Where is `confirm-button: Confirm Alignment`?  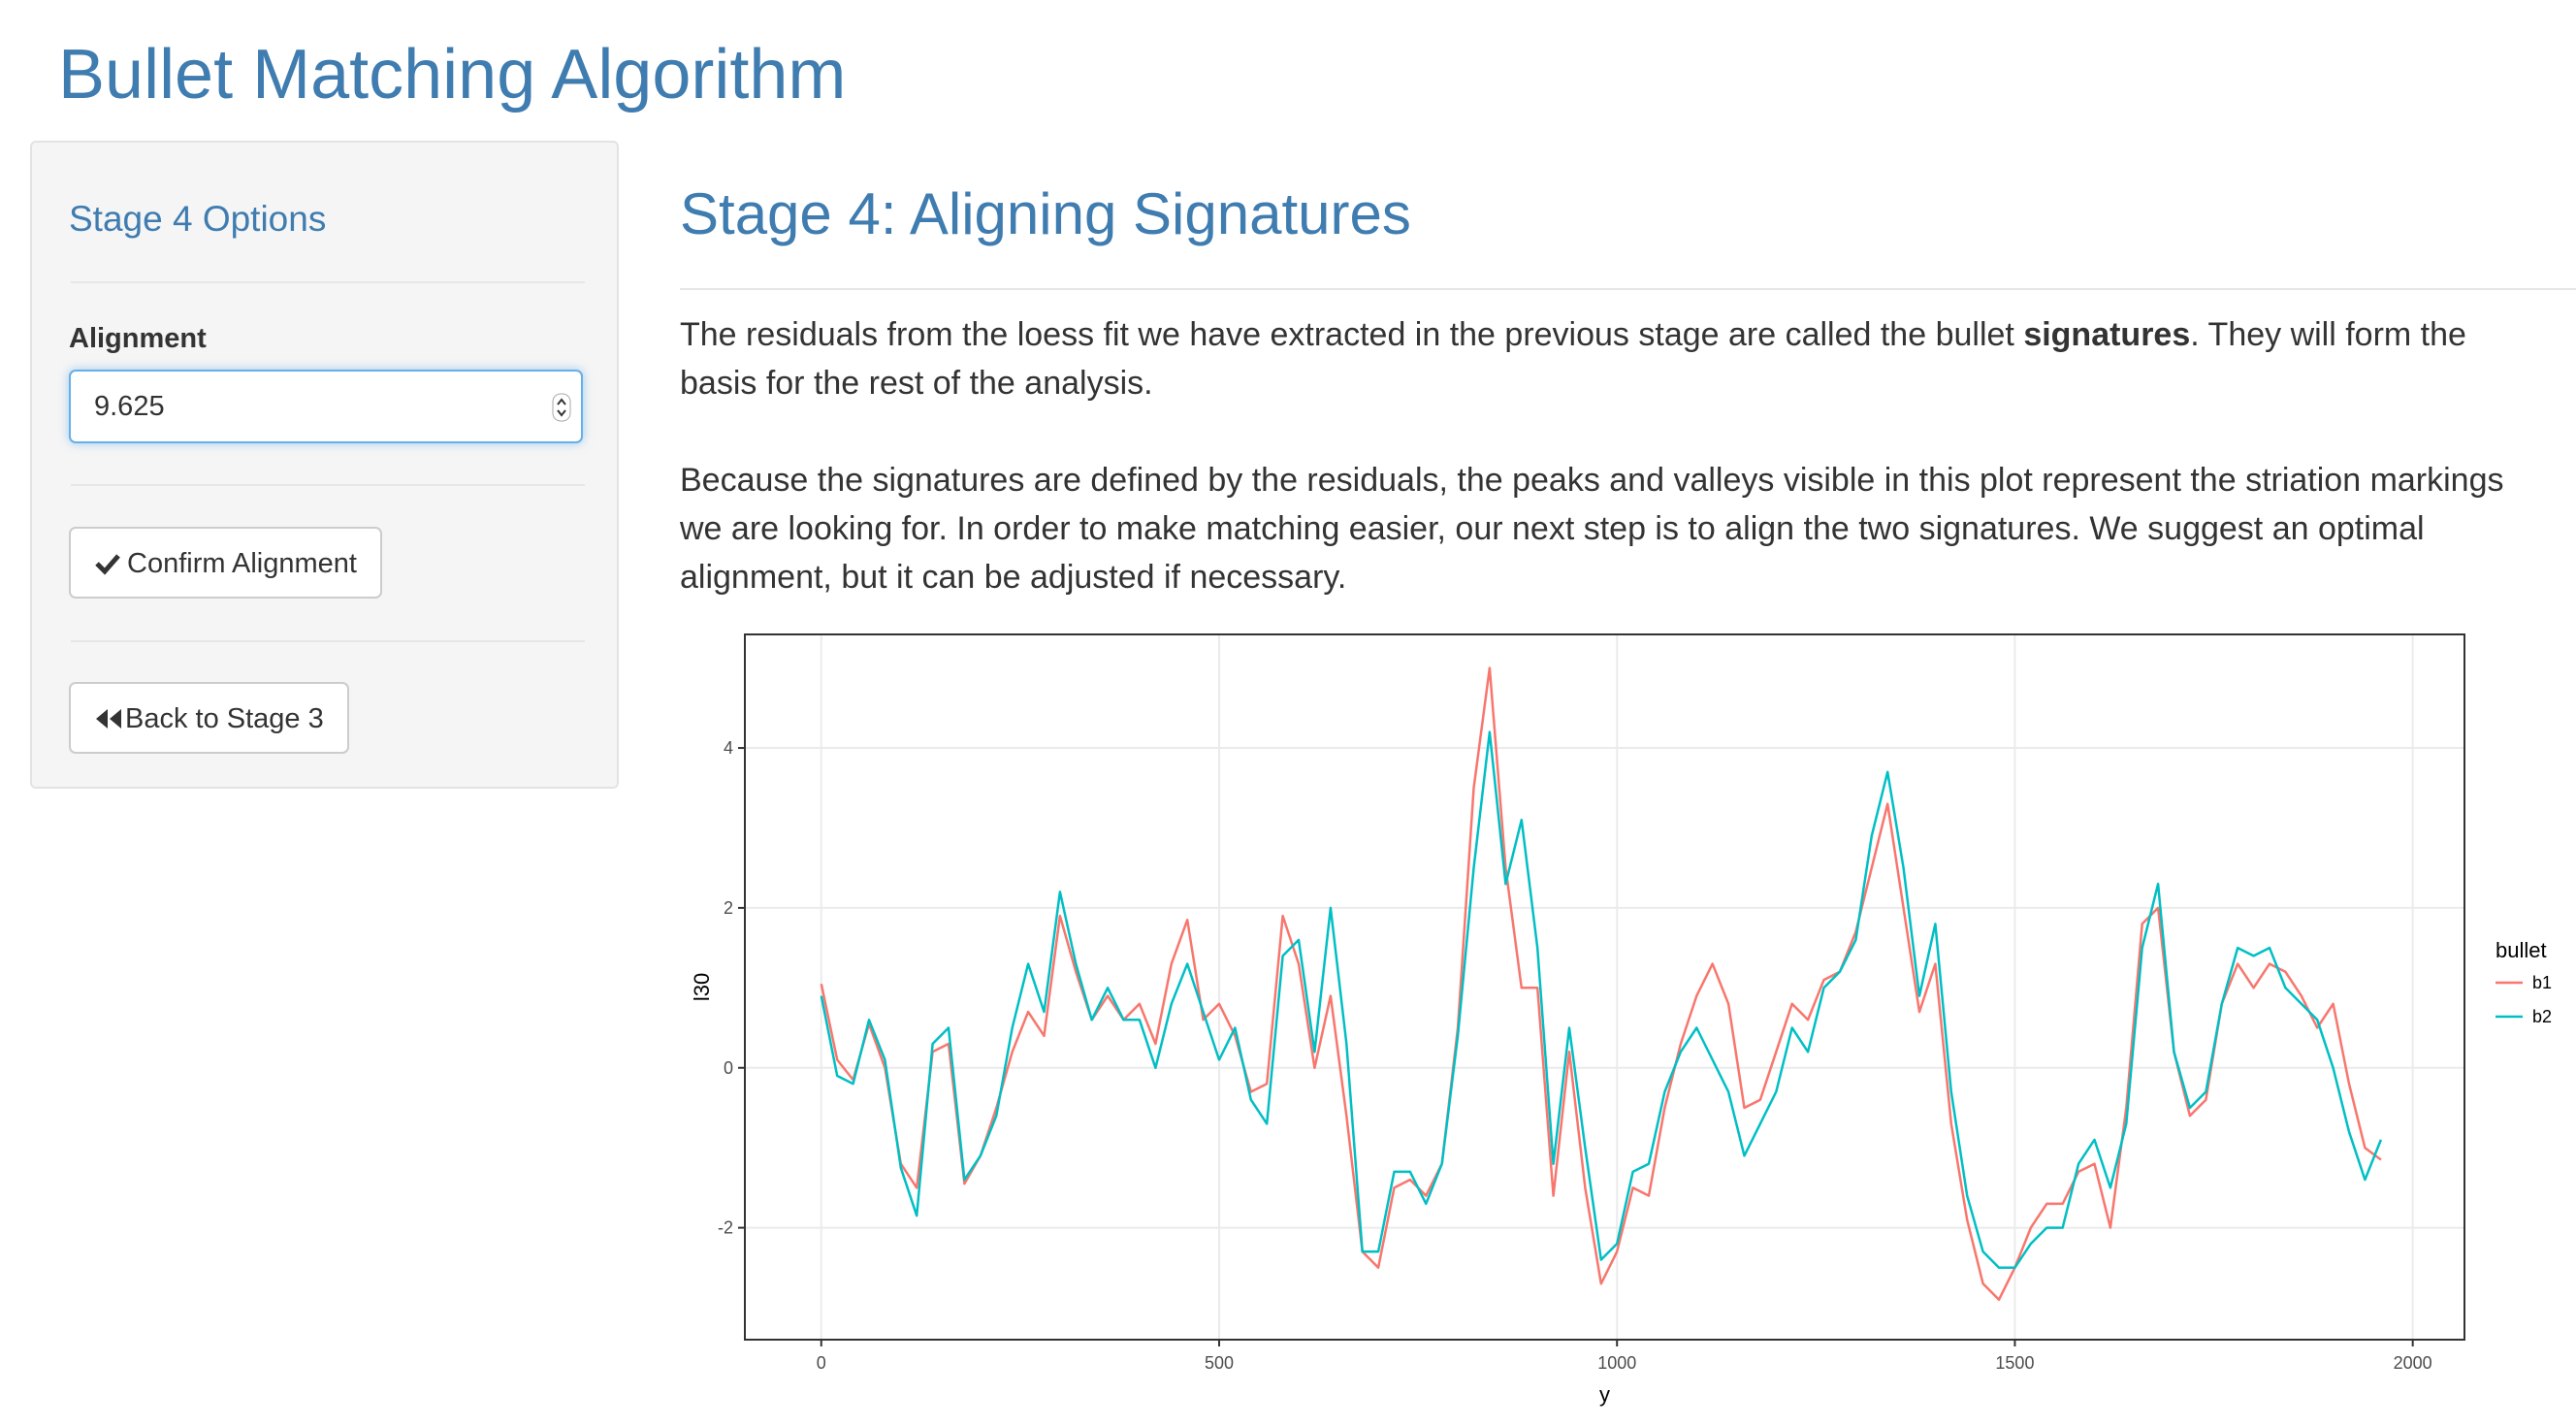
confirm-button: Confirm Alignment is located at coordinates (225, 563).